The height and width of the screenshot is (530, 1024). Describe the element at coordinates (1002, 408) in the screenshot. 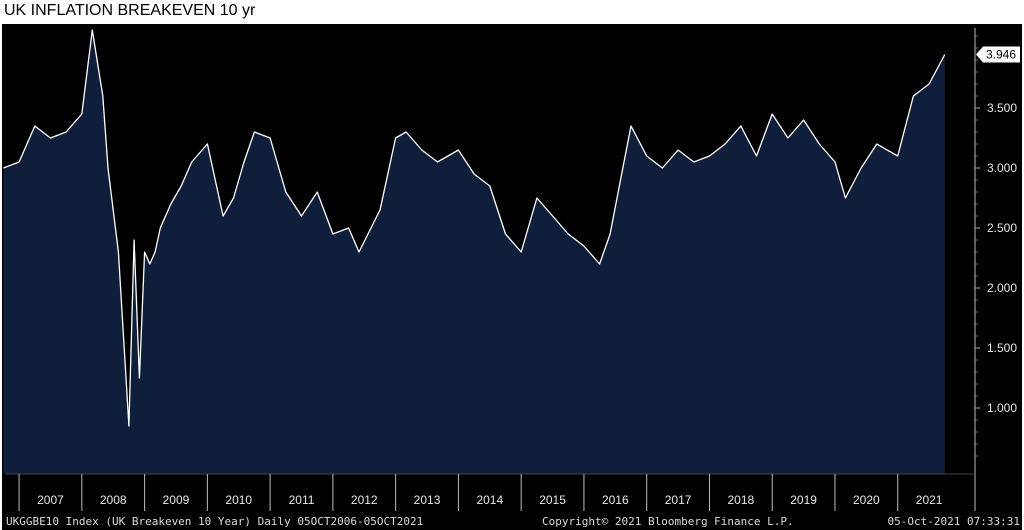

I see `y-tick-label: 1.000` at that location.